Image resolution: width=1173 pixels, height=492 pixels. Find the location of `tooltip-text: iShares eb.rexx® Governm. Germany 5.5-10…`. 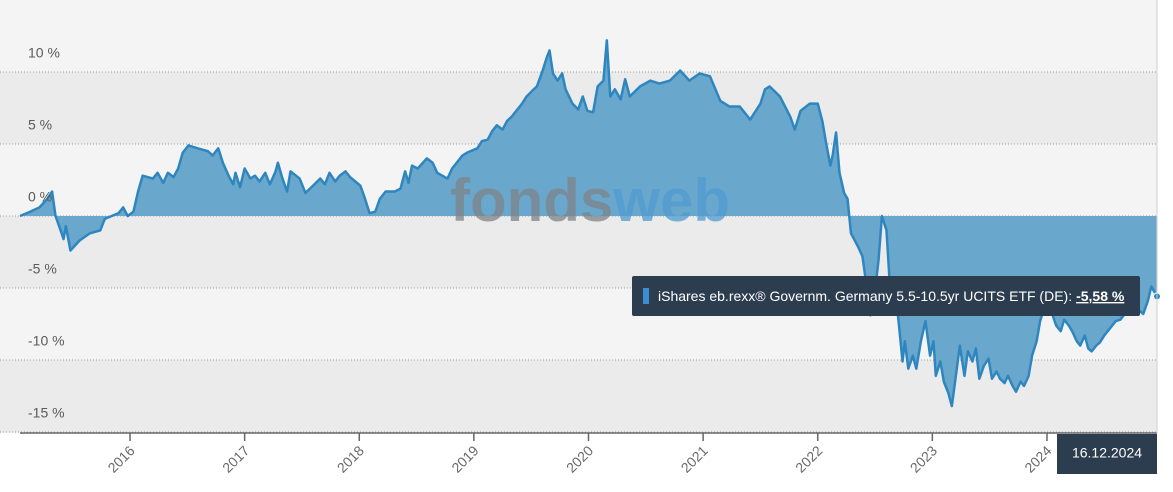

tooltip-text: iShares eb.rexx® Governm. Germany 5.5-10… is located at coordinates (891, 296).